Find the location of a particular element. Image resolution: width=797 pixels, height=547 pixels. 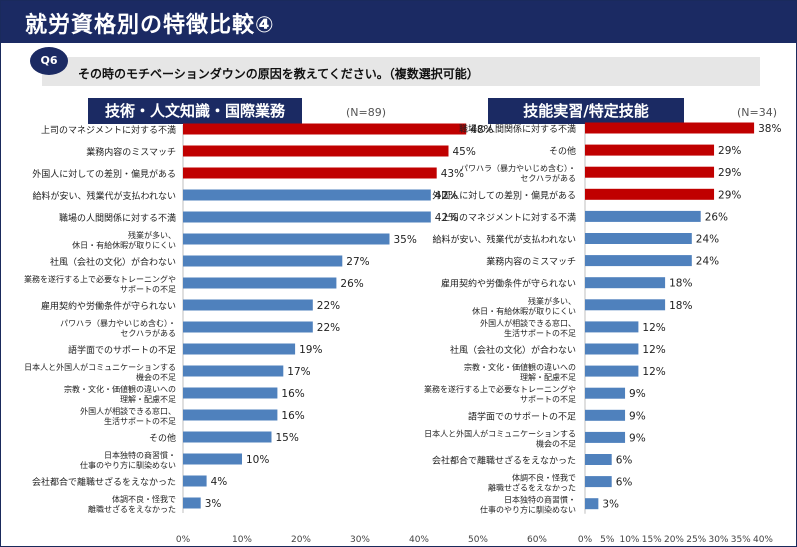

right-category-label: 体調不良・怪我で is located at coordinates (544, 478).